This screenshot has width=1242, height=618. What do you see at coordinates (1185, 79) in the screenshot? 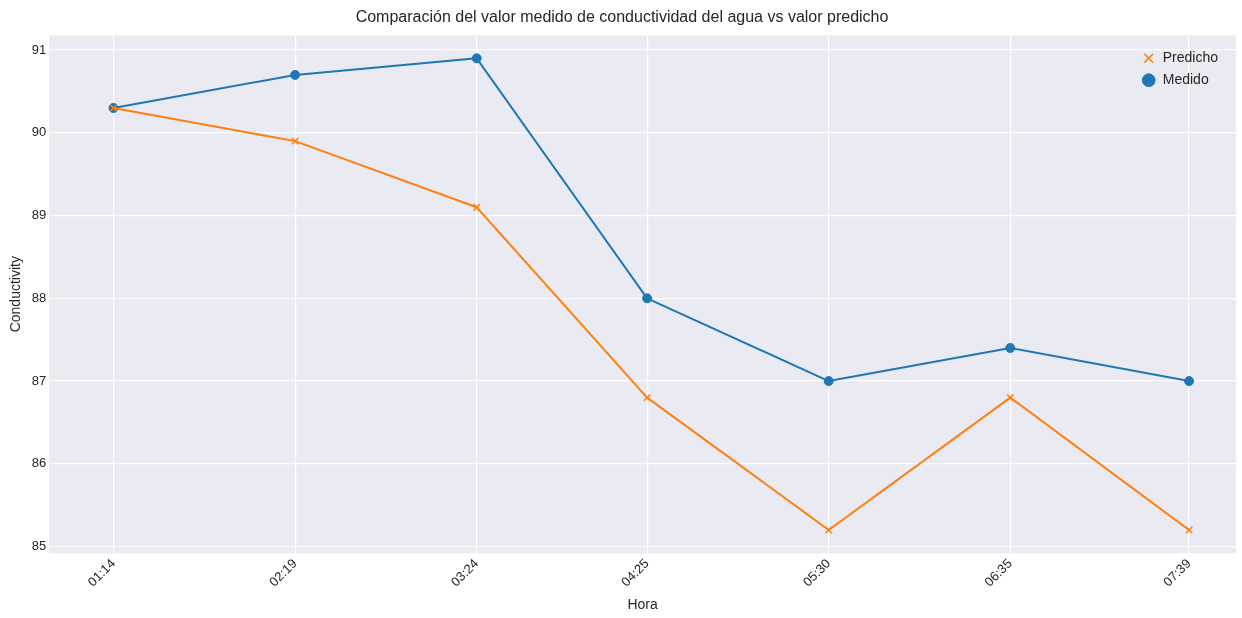
I see `legend-label: Medido` at bounding box center [1185, 79].